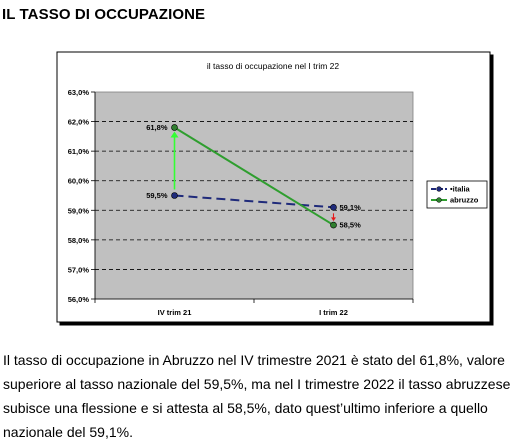 The width and height of the screenshot is (517, 447). I want to click on series-line-abruzzo, so click(254, 176).